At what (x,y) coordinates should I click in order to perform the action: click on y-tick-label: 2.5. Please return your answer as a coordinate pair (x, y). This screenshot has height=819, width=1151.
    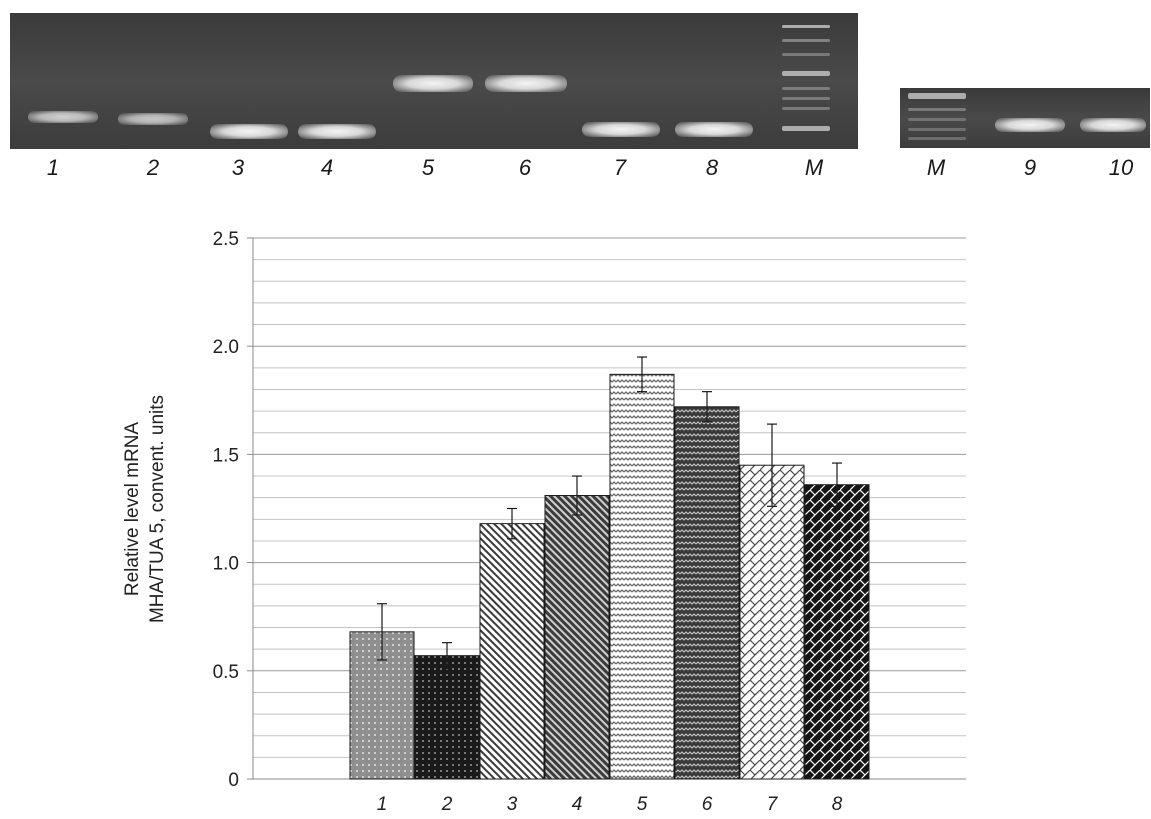
    Looking at the image, I should click on (226, 239).